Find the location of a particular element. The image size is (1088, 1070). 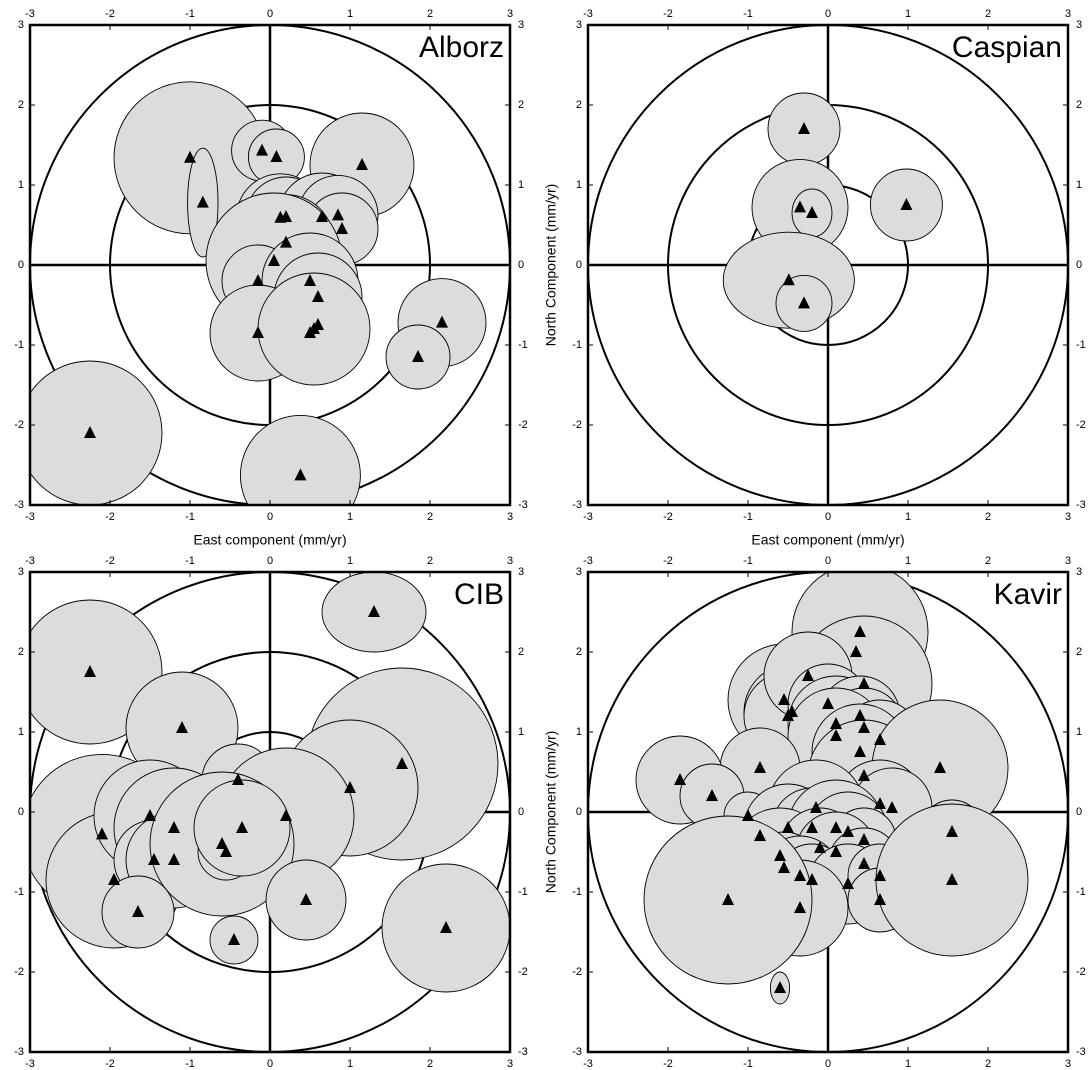

error-ellipse is located at coordinates (96, 672).